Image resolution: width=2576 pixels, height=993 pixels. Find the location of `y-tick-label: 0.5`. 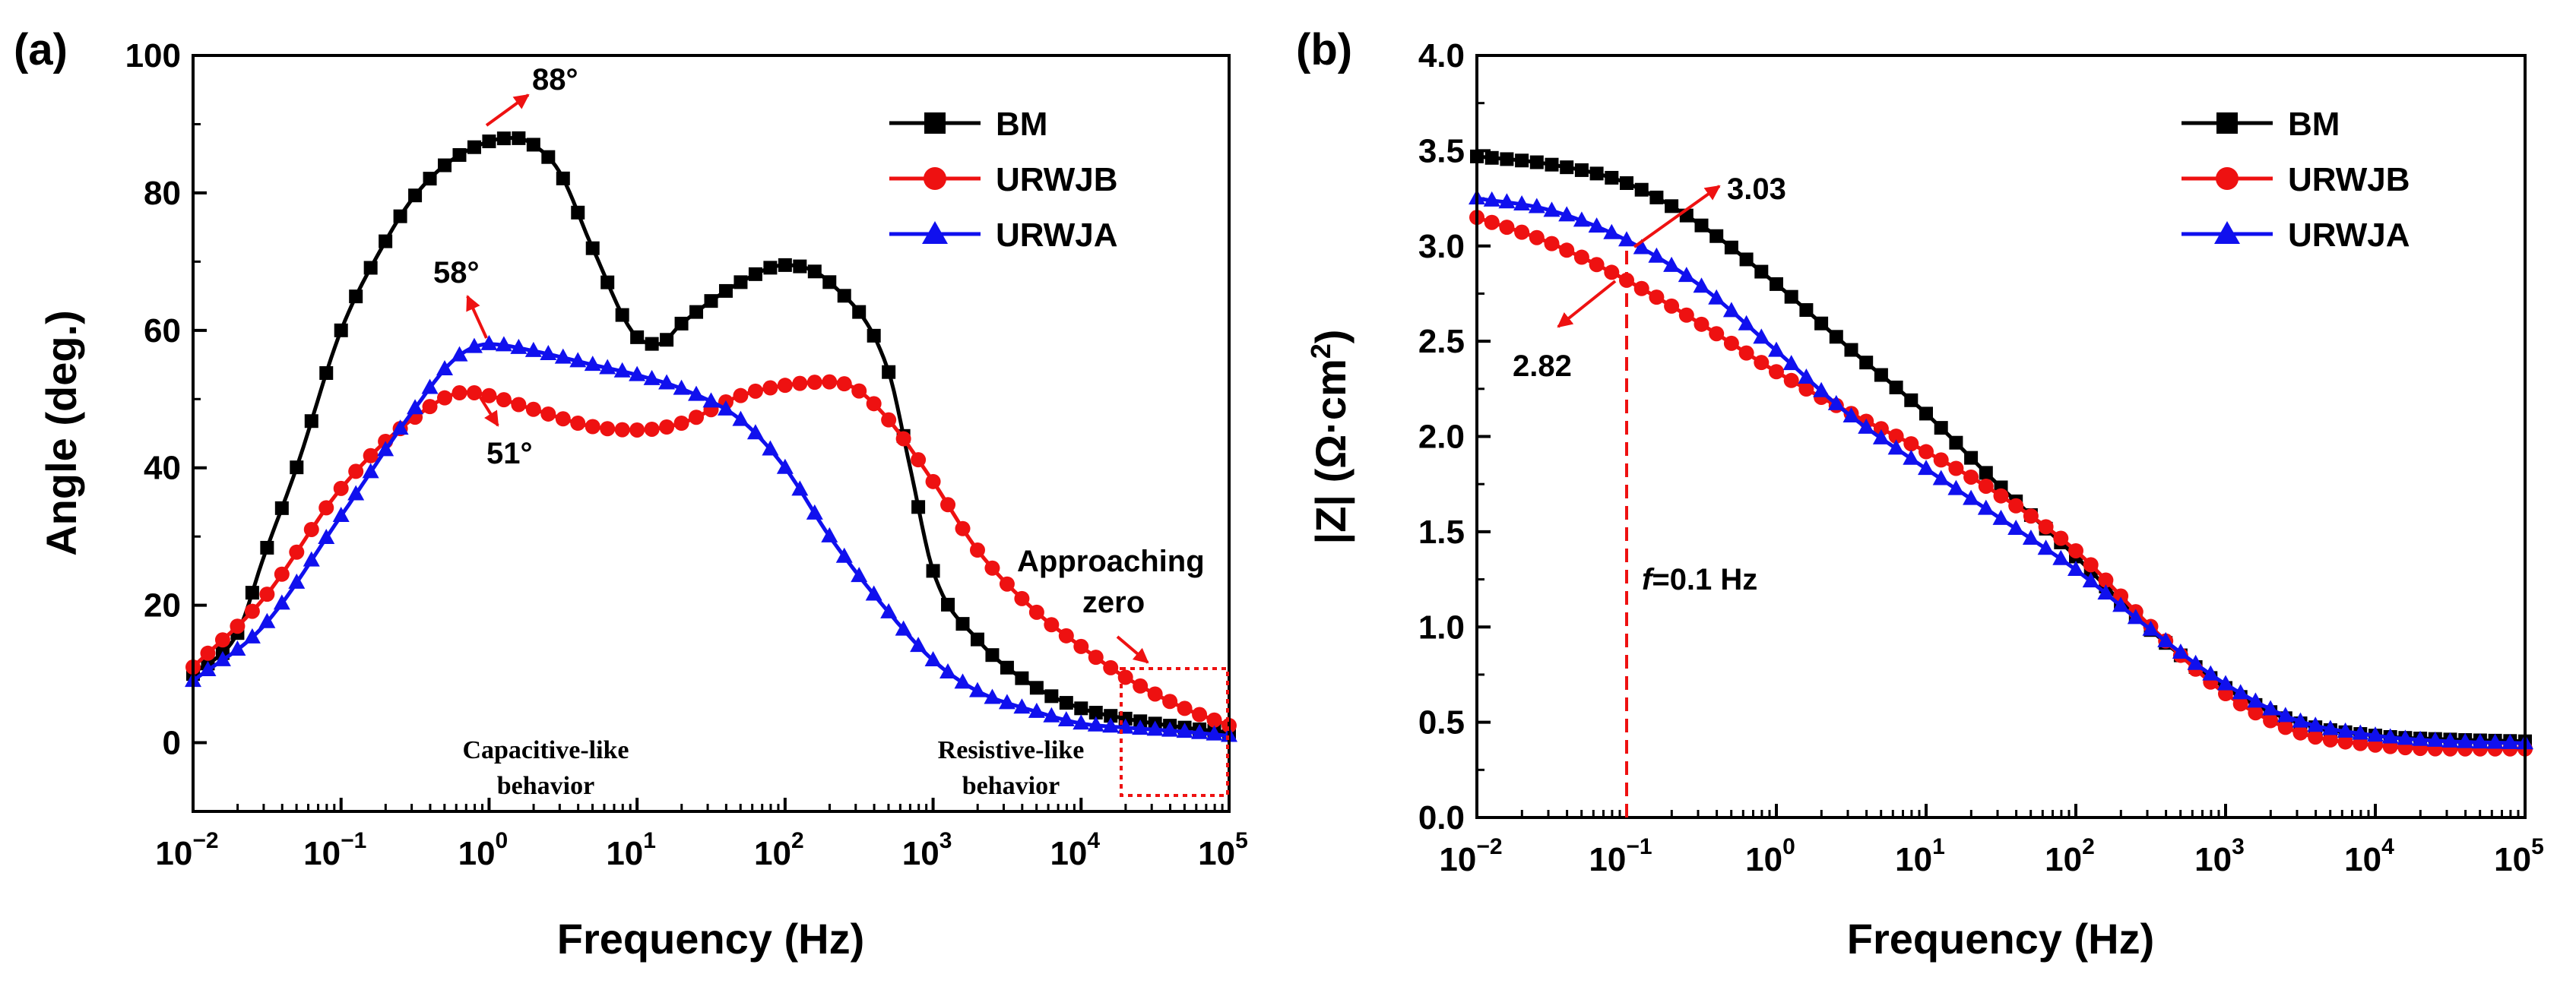

y-tick-label: 0.5 is located at coordinates (1441, 723).